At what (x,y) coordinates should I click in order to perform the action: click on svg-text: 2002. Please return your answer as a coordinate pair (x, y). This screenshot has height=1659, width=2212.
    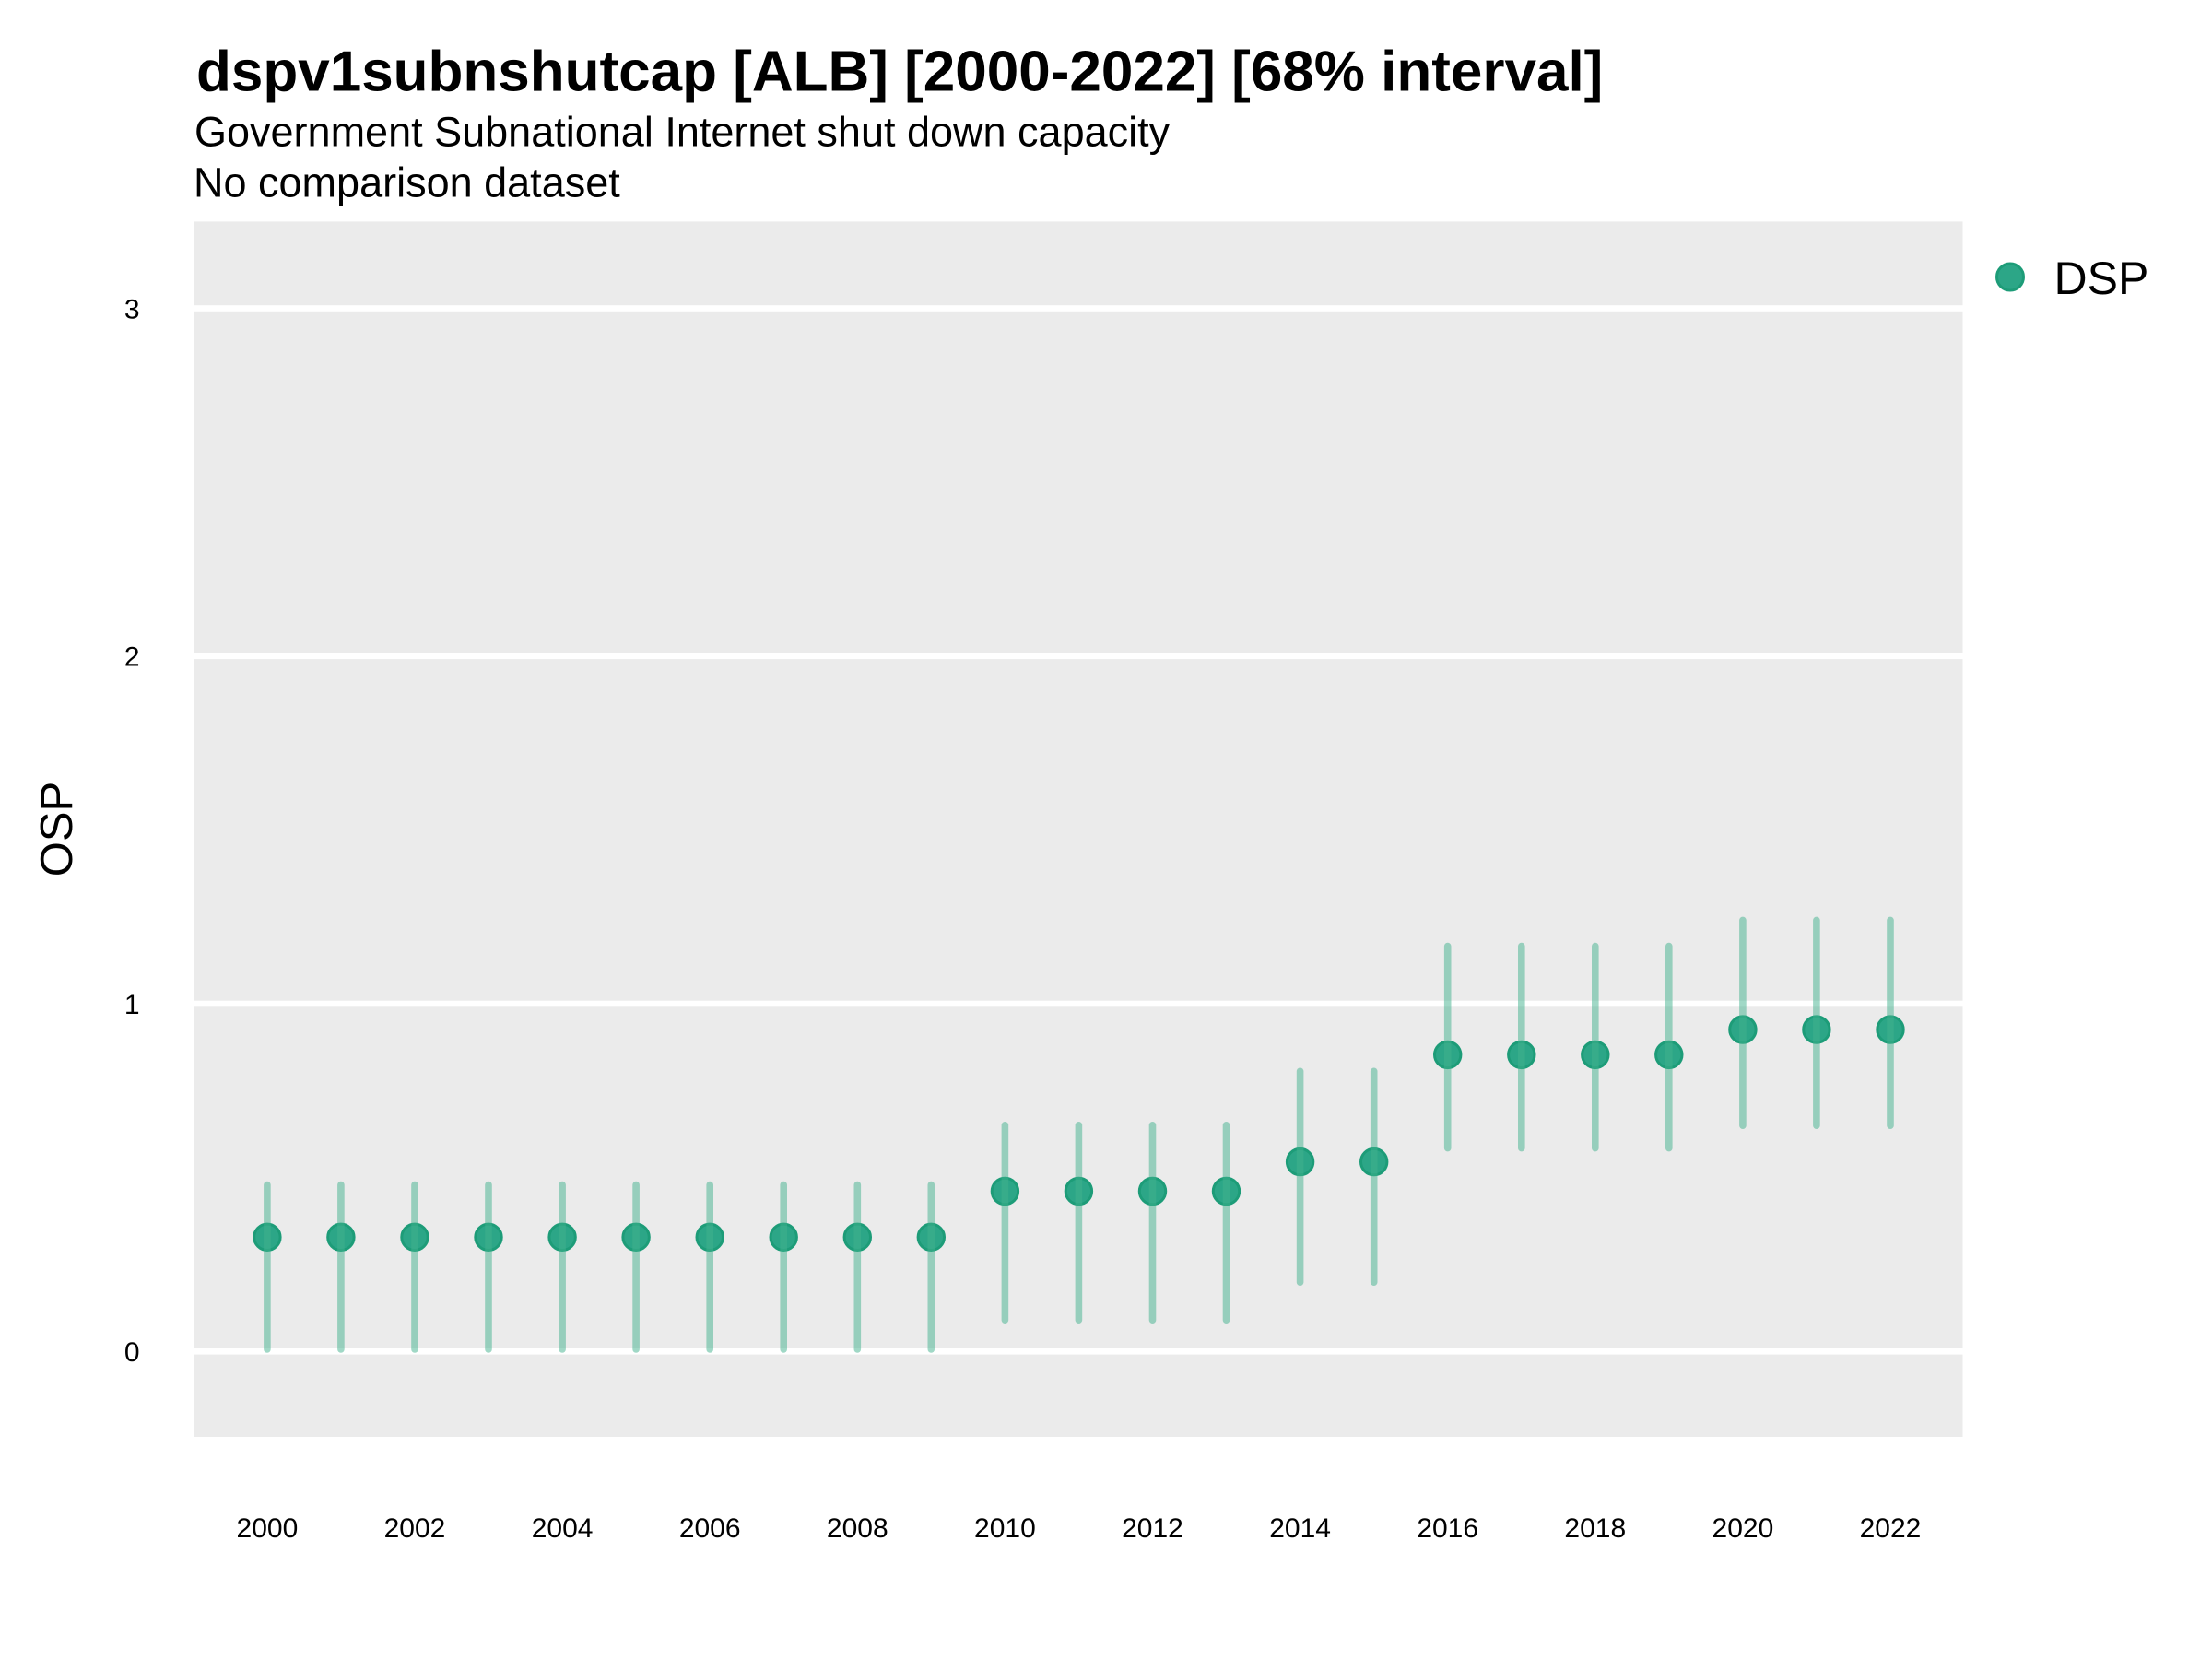
    Looking at the image, I should click on (415, 1528).